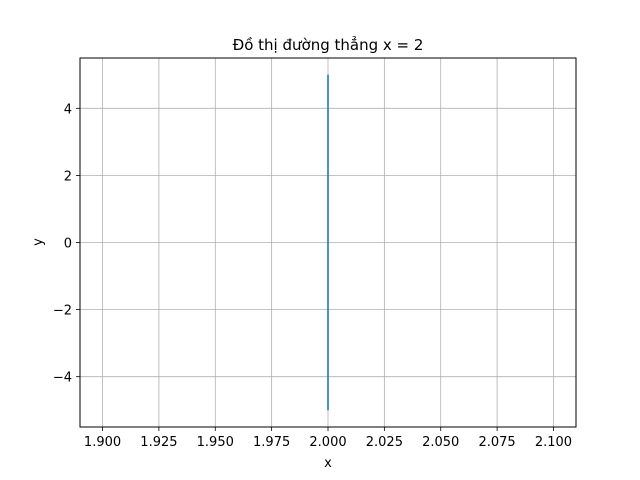 Image resolution: width=640 pixels, height=480 pixels. What do you see at coordinates (62, 378) in the screenshot?
I see `y-tick-label: −4` at bounding box center [62, 378].